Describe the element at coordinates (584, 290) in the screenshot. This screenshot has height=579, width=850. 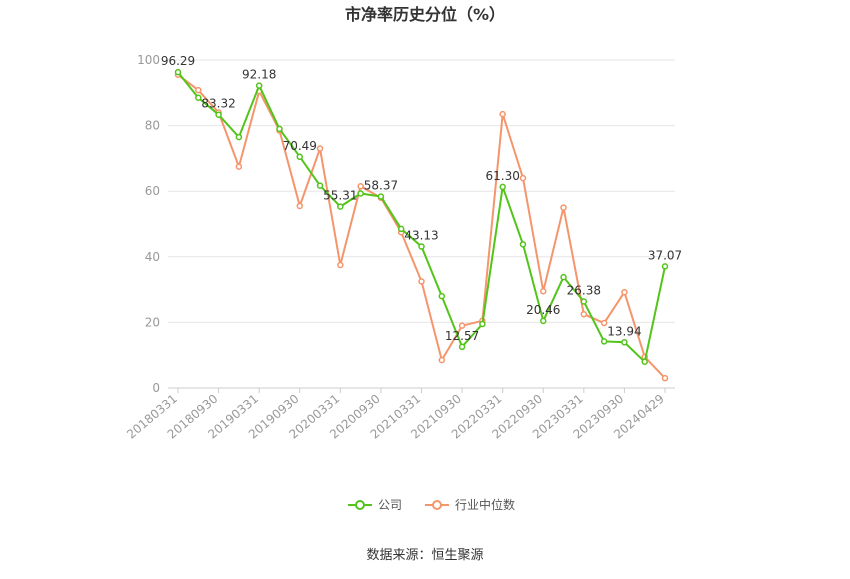
I see `data-label: 26.38` at that location.